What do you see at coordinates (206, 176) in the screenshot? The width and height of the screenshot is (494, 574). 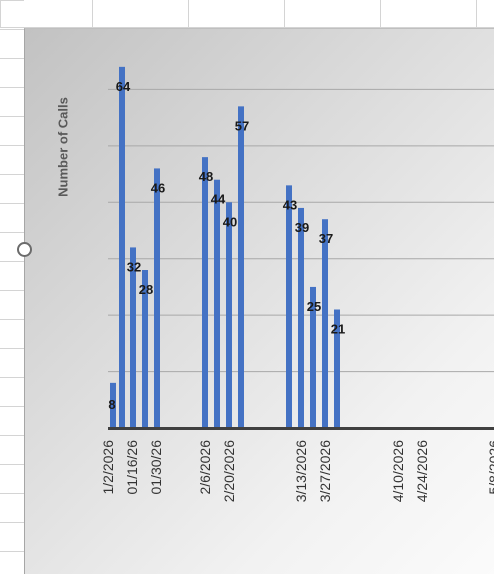 I see `data-label: 48` at bounding box center [206, 176].